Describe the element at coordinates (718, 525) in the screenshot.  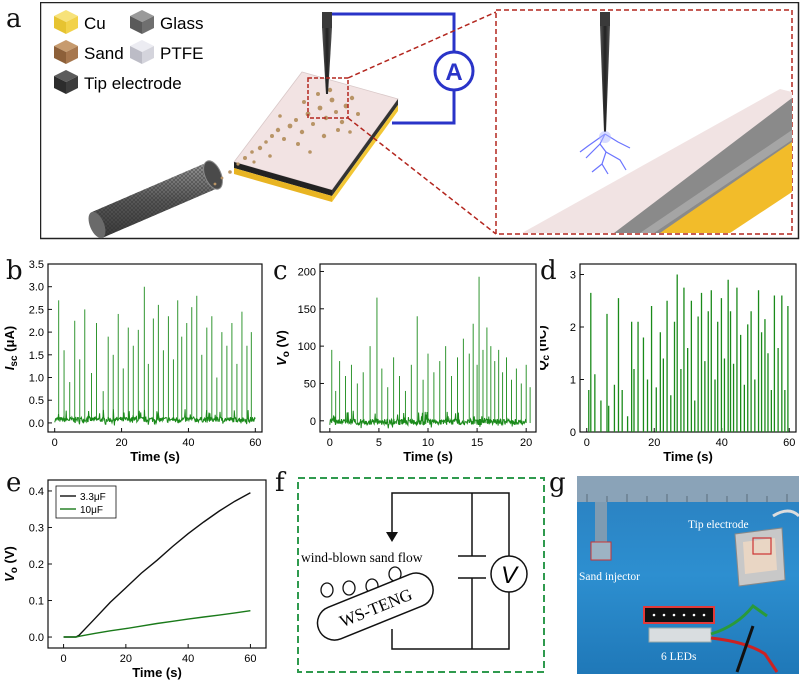
I see `tip-electrode-label: Tip electrode` at that location.